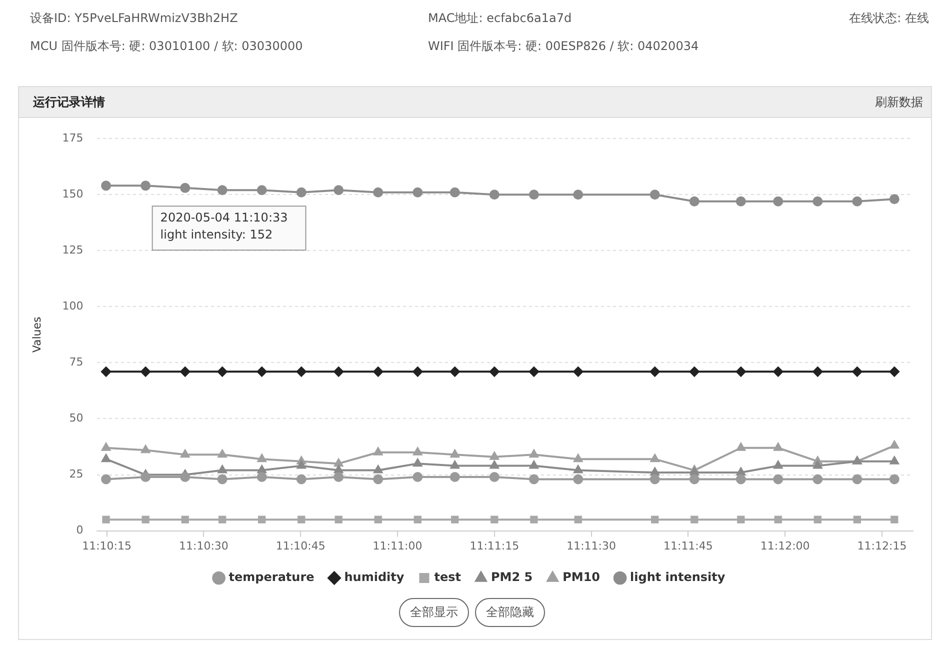 The image size is (945, 652). Describe the element at coordinates (581, 577) in the screenshot. I see `legend-label: PM10` at that location.